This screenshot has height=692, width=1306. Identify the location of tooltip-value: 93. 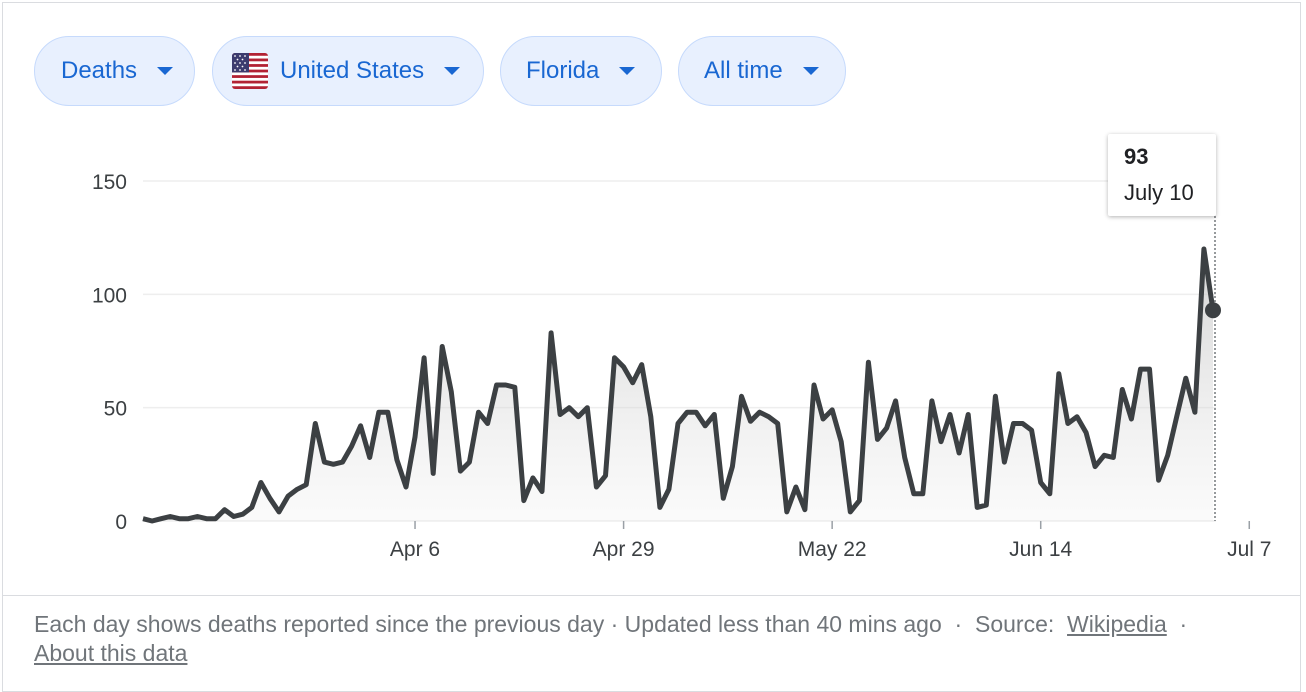
(1136, 156).